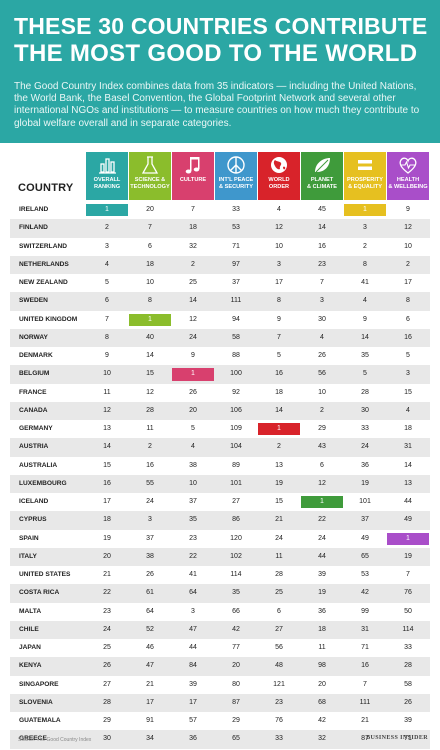  I want to click on rank-cell-world-order: 56, so click(279, 647).